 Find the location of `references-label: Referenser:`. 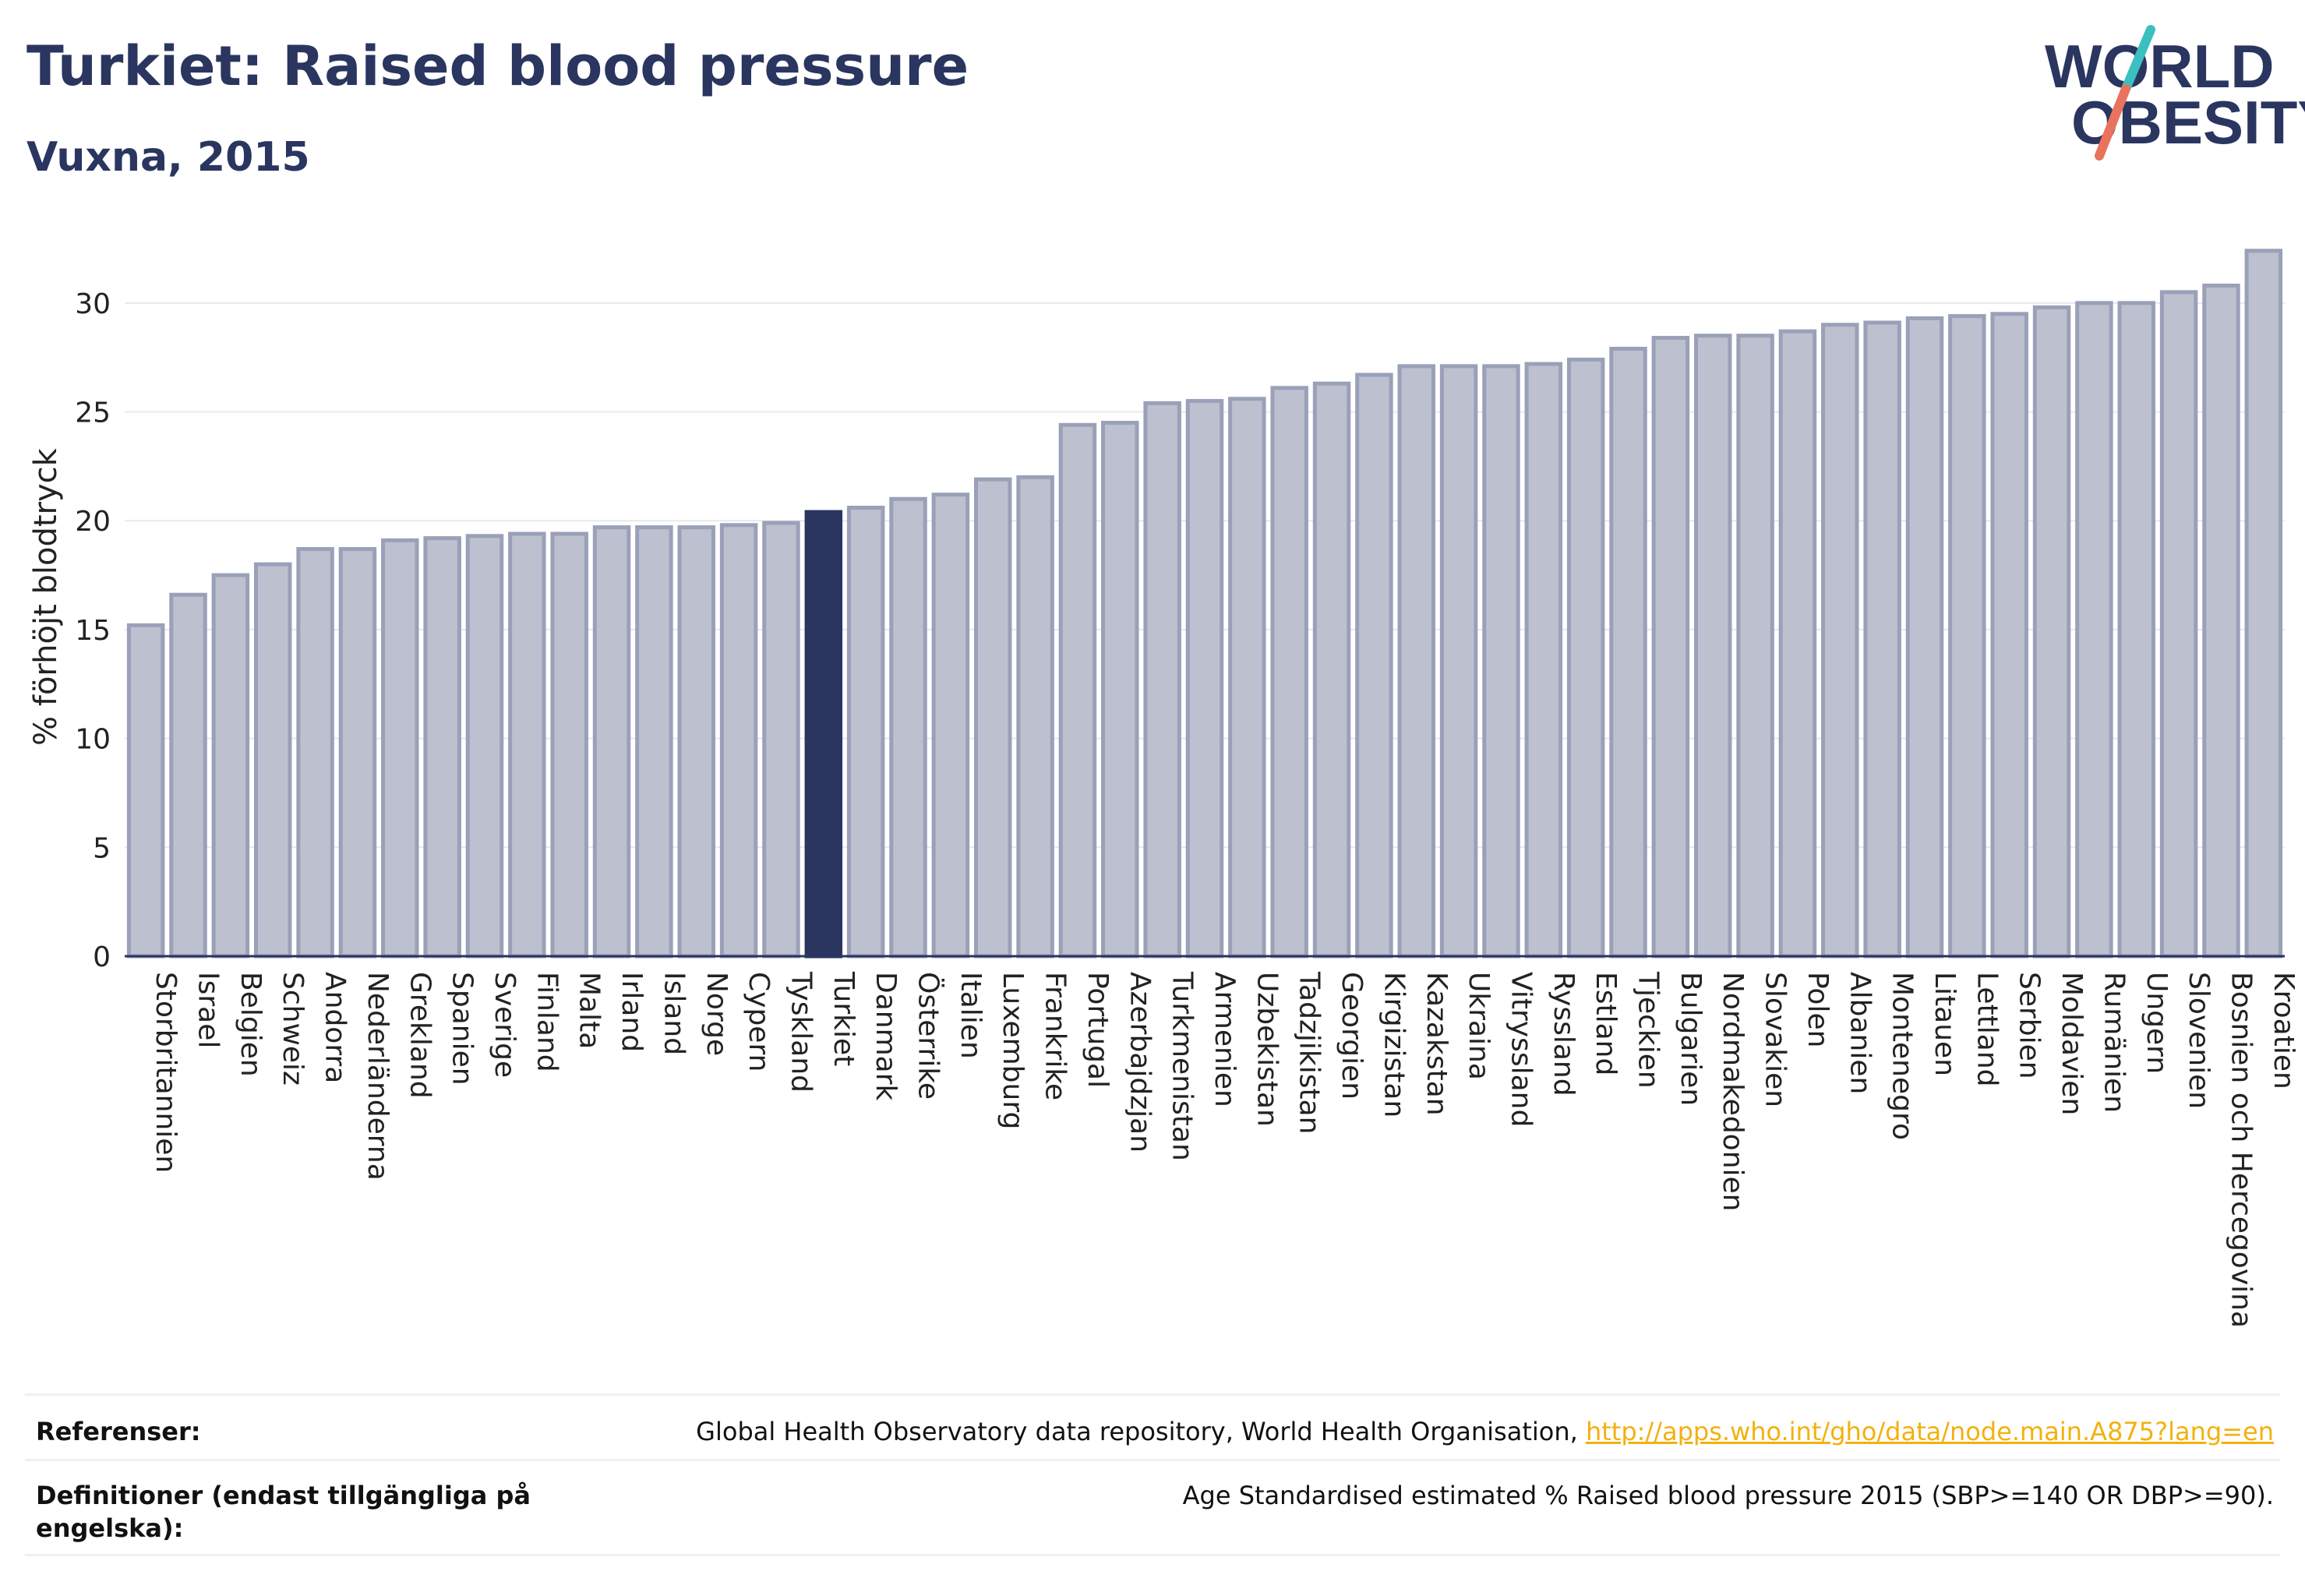

references-label: Referenser: is located at coordinates (118, 1431).